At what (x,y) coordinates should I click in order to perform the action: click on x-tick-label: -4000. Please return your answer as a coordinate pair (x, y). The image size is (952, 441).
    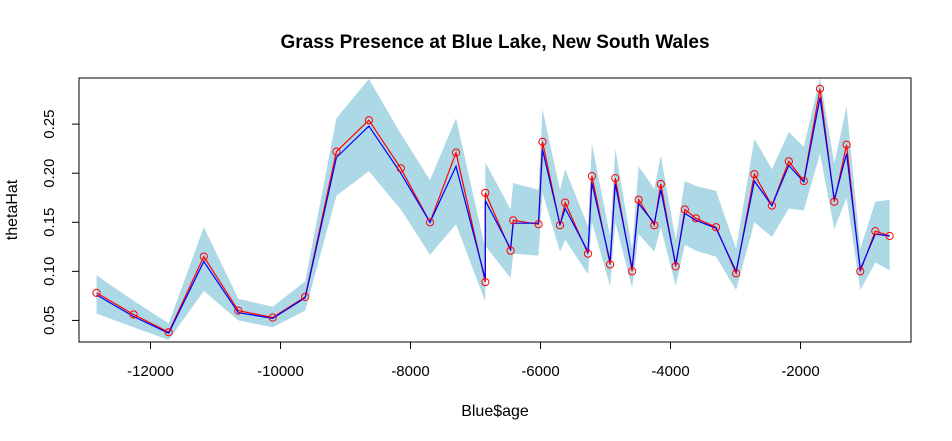
    Looking at the image, I should click on (670, 371).